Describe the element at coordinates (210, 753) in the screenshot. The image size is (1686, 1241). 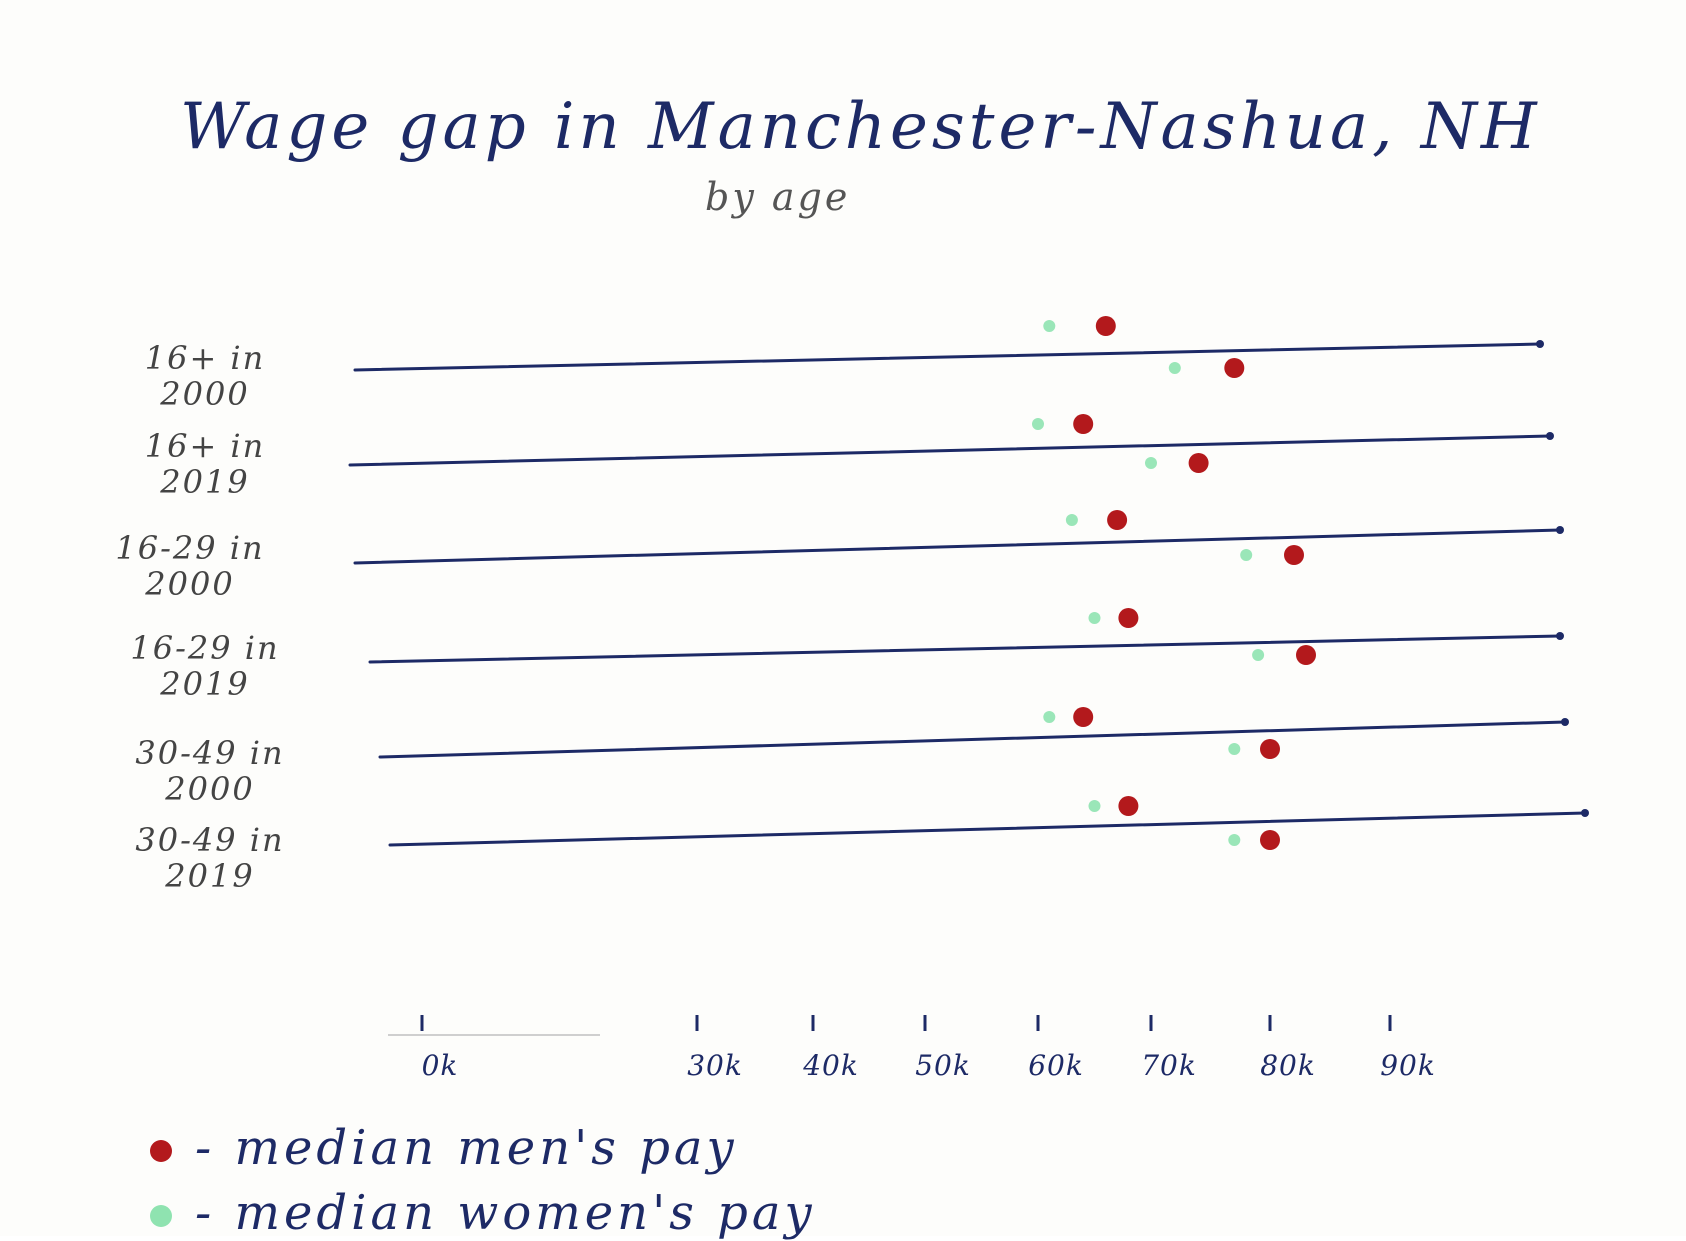
I see `row-label-4-line1: 30-49 in` at that location.